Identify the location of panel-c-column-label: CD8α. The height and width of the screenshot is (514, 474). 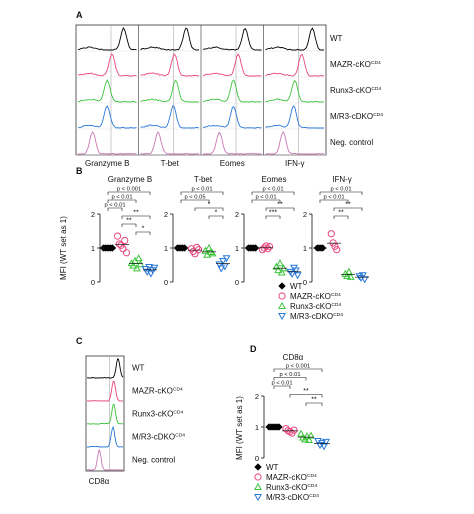
(99, 481).